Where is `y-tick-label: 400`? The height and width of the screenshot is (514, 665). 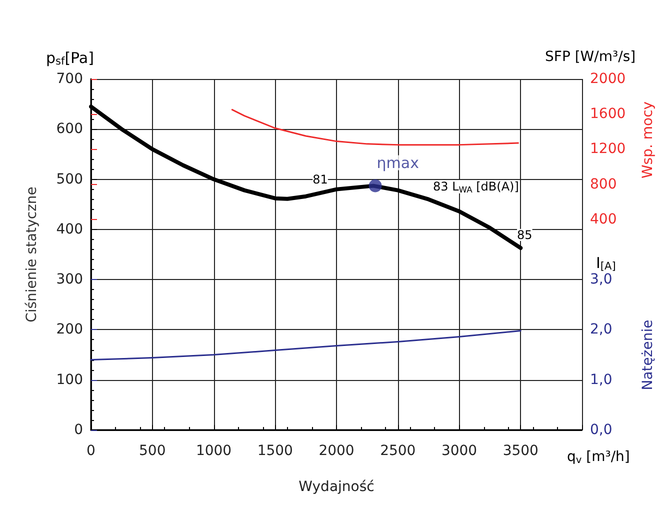 y-tick-label: 400 is located at coordinates (69, 229).